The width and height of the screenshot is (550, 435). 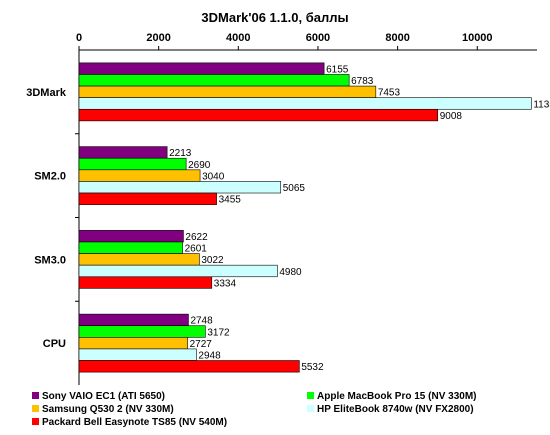 I want to click on category-label: 3DMark, so click(x=46, y=93).